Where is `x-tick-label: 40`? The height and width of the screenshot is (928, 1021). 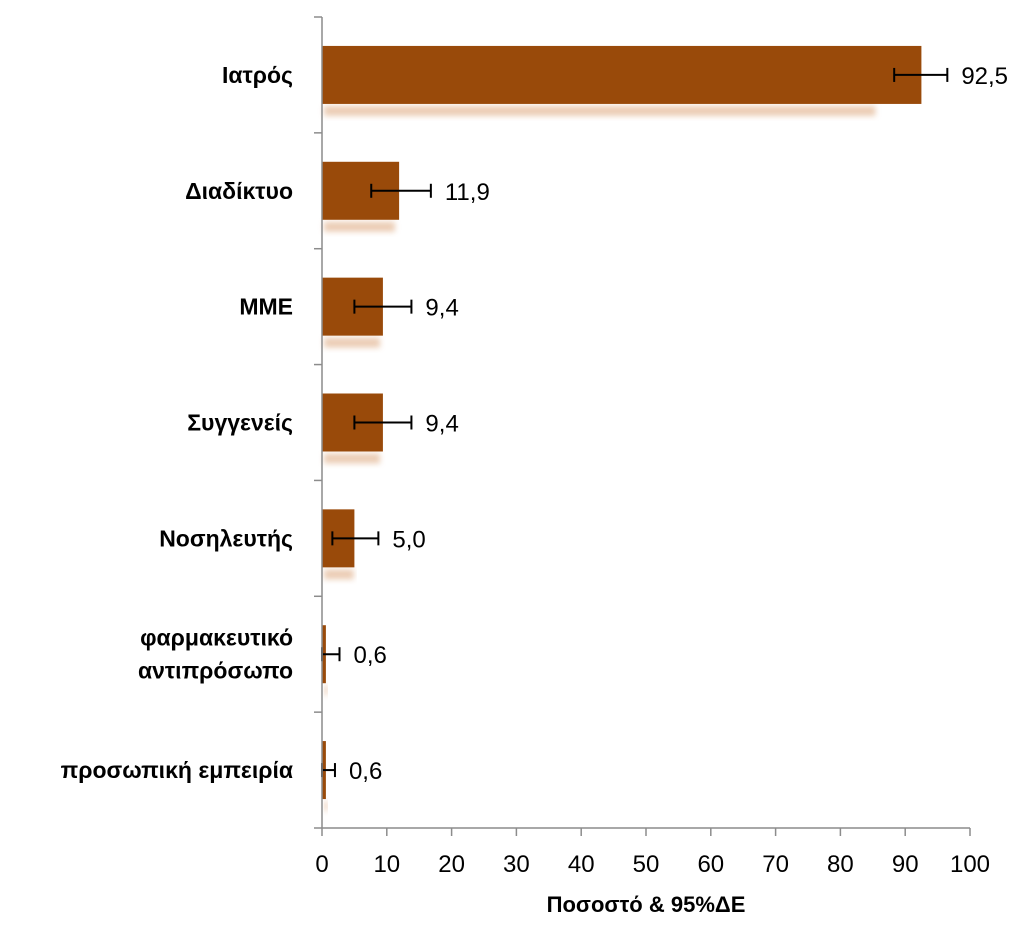
x-tick-label: 40 is located at coordinates (581, 864).